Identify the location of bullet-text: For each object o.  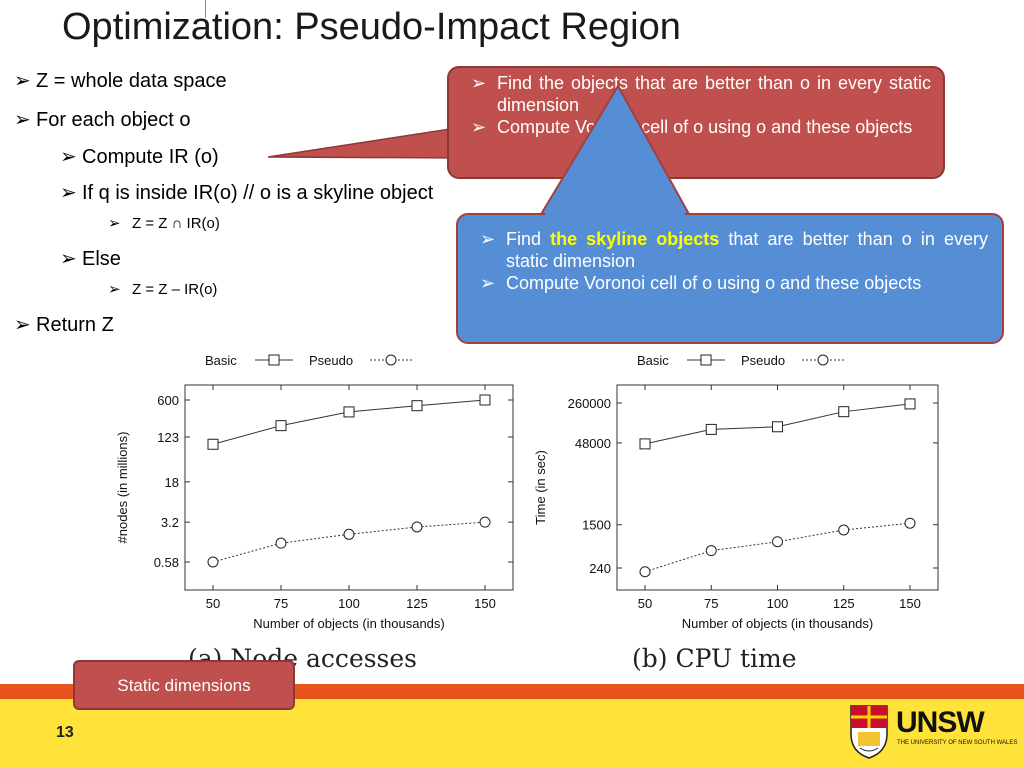
(113, 120).